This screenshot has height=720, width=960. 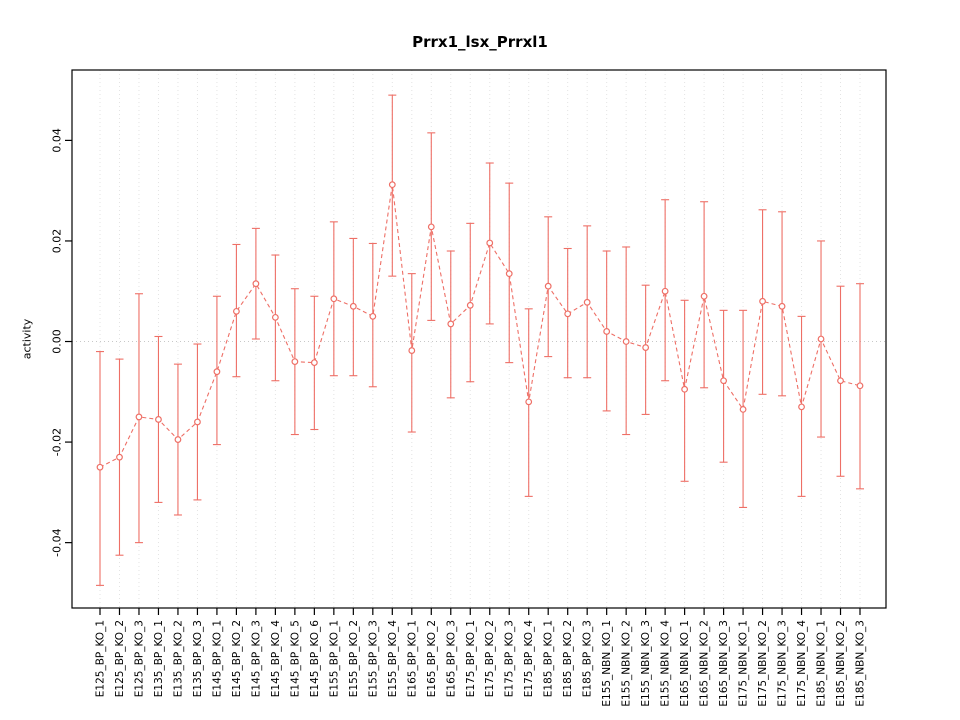 I want to click on x-tick-label: E165_NBN_KO_1, so click(x=685, y=663).